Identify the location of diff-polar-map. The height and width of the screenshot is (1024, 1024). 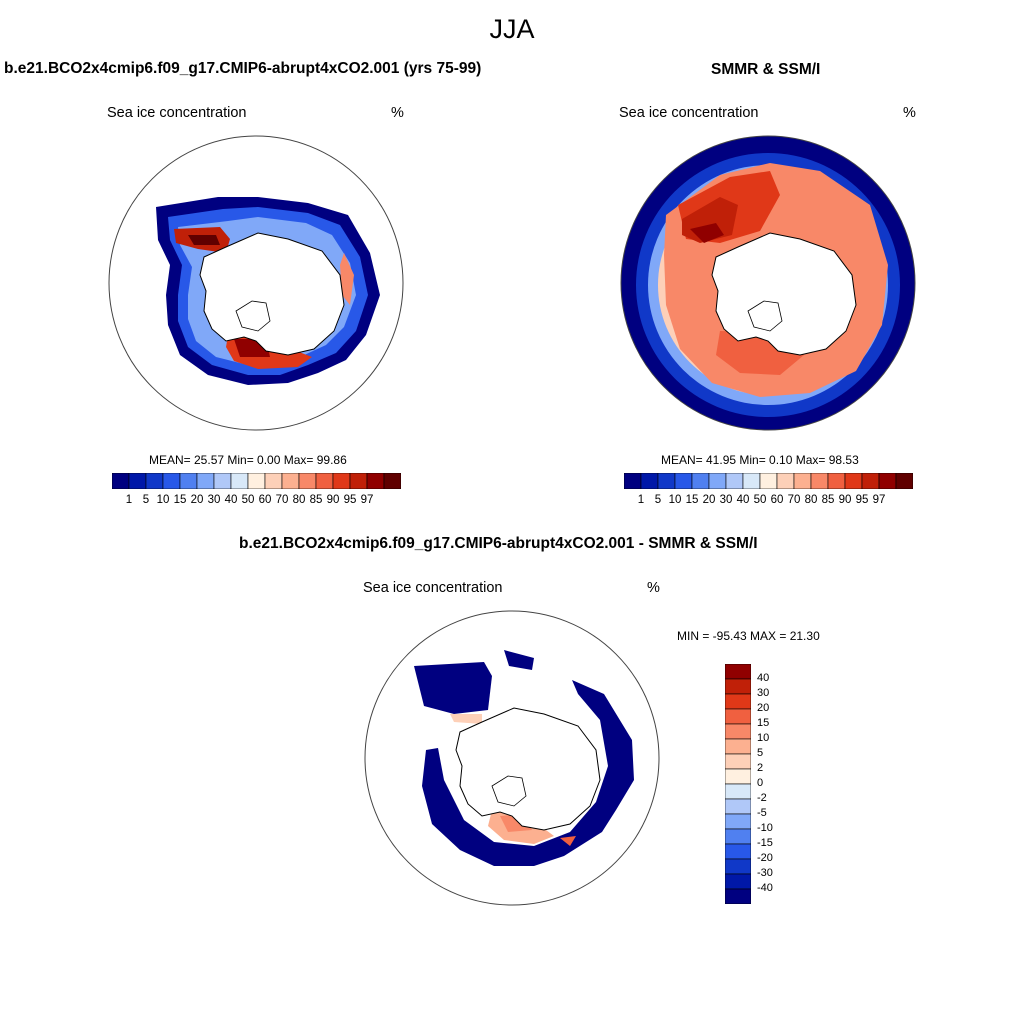
(512, 758).